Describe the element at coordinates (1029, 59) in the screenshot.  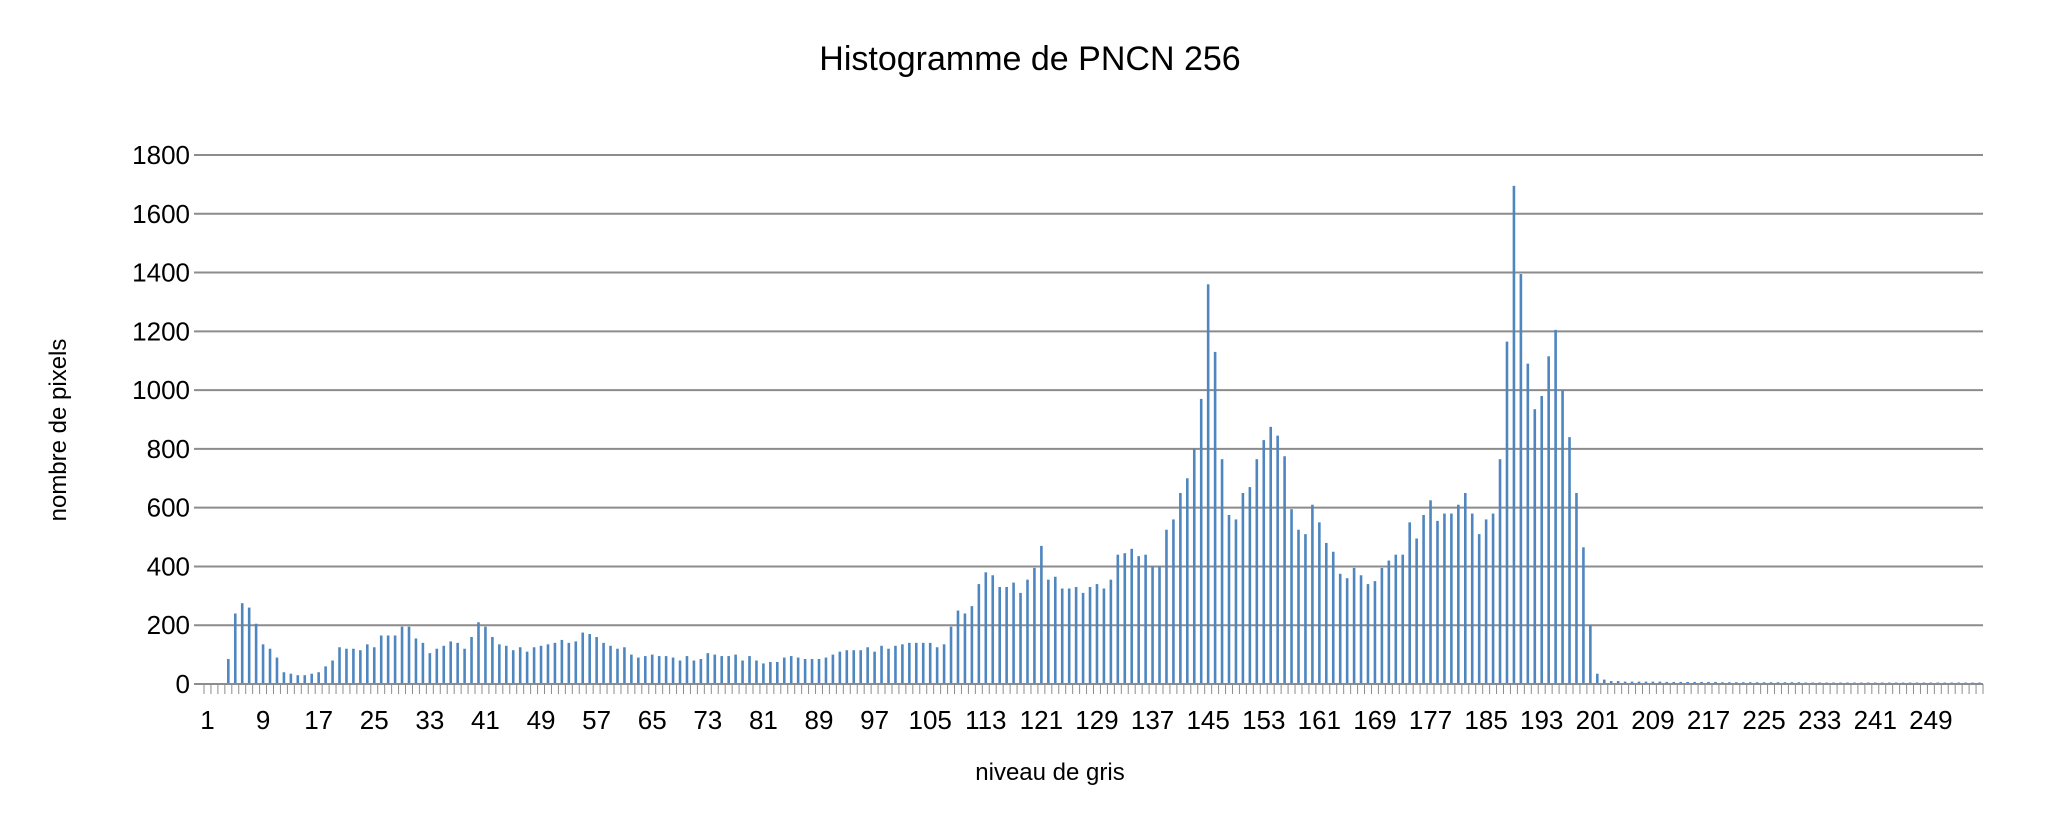
I see `chart-title: Histogramme de PNCN 256` at that location.